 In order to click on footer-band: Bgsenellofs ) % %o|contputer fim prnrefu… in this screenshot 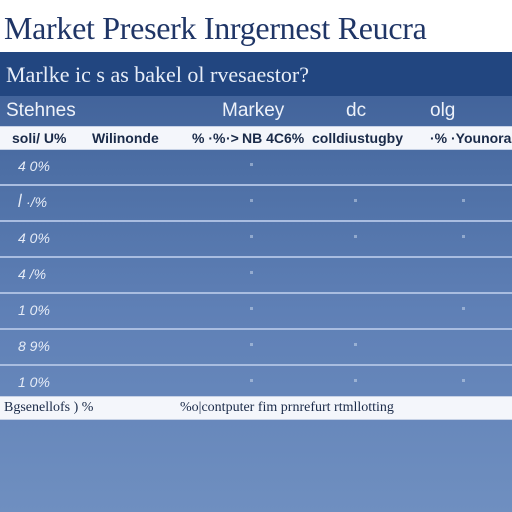, I will do `click(256, 408)`.